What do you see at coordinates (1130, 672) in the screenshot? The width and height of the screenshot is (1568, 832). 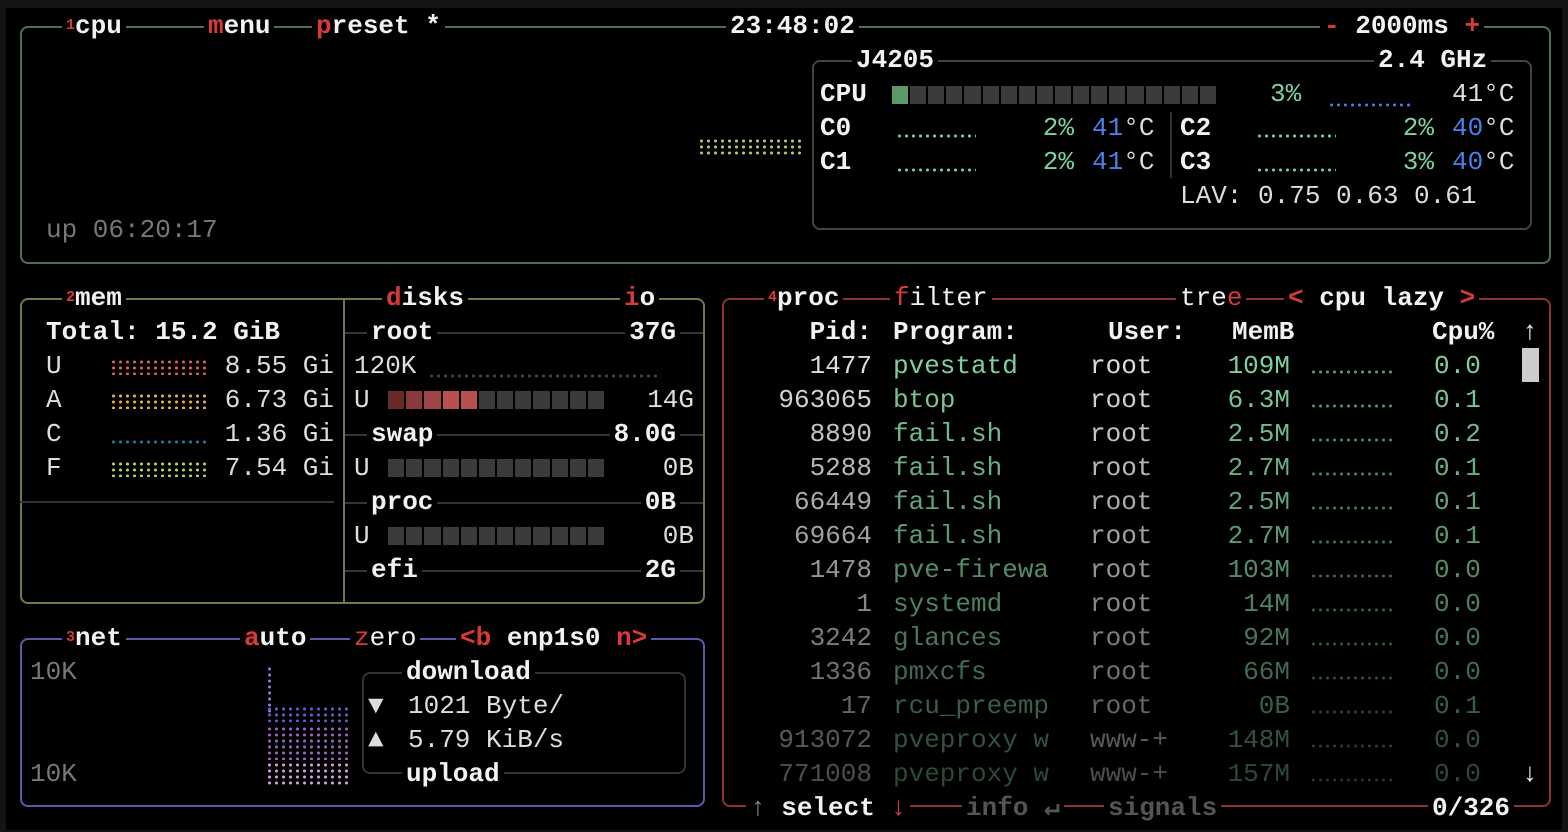 I see `process-row: 1336 pmxcfs root 66M 0.0` at bounding box center [1130, 672].